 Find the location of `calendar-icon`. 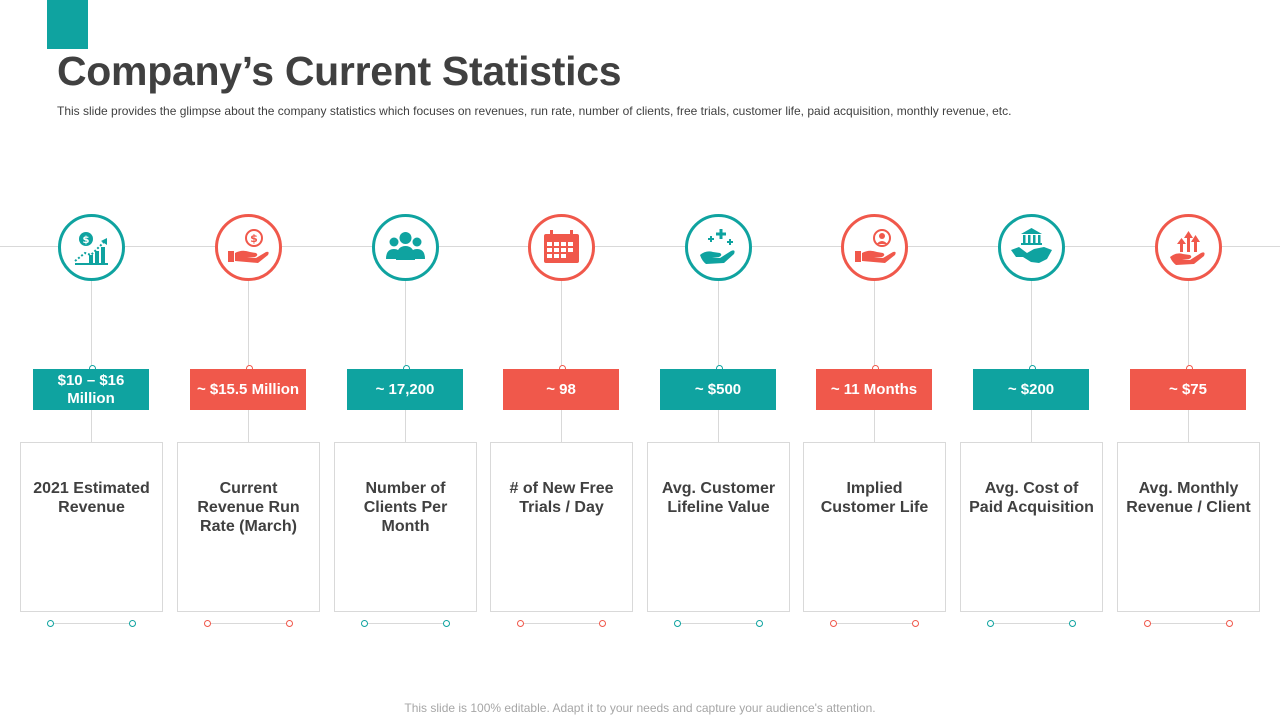

calendar-icon is located at coordinates (561, 247).